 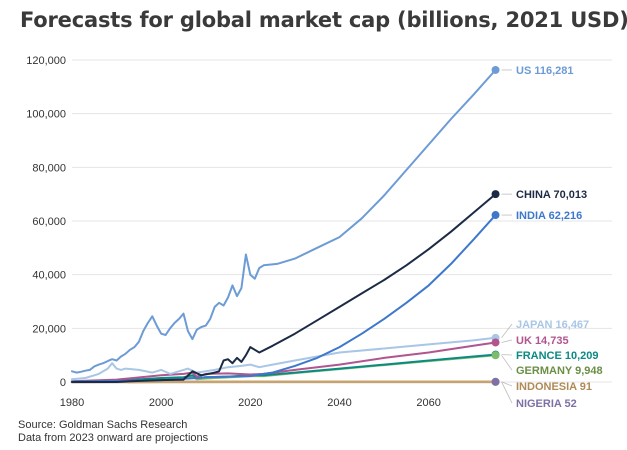 What do you see at coordinates (495, 69) in the screenshot?
I see `end-marker-us` at bounding box center [495, 69].